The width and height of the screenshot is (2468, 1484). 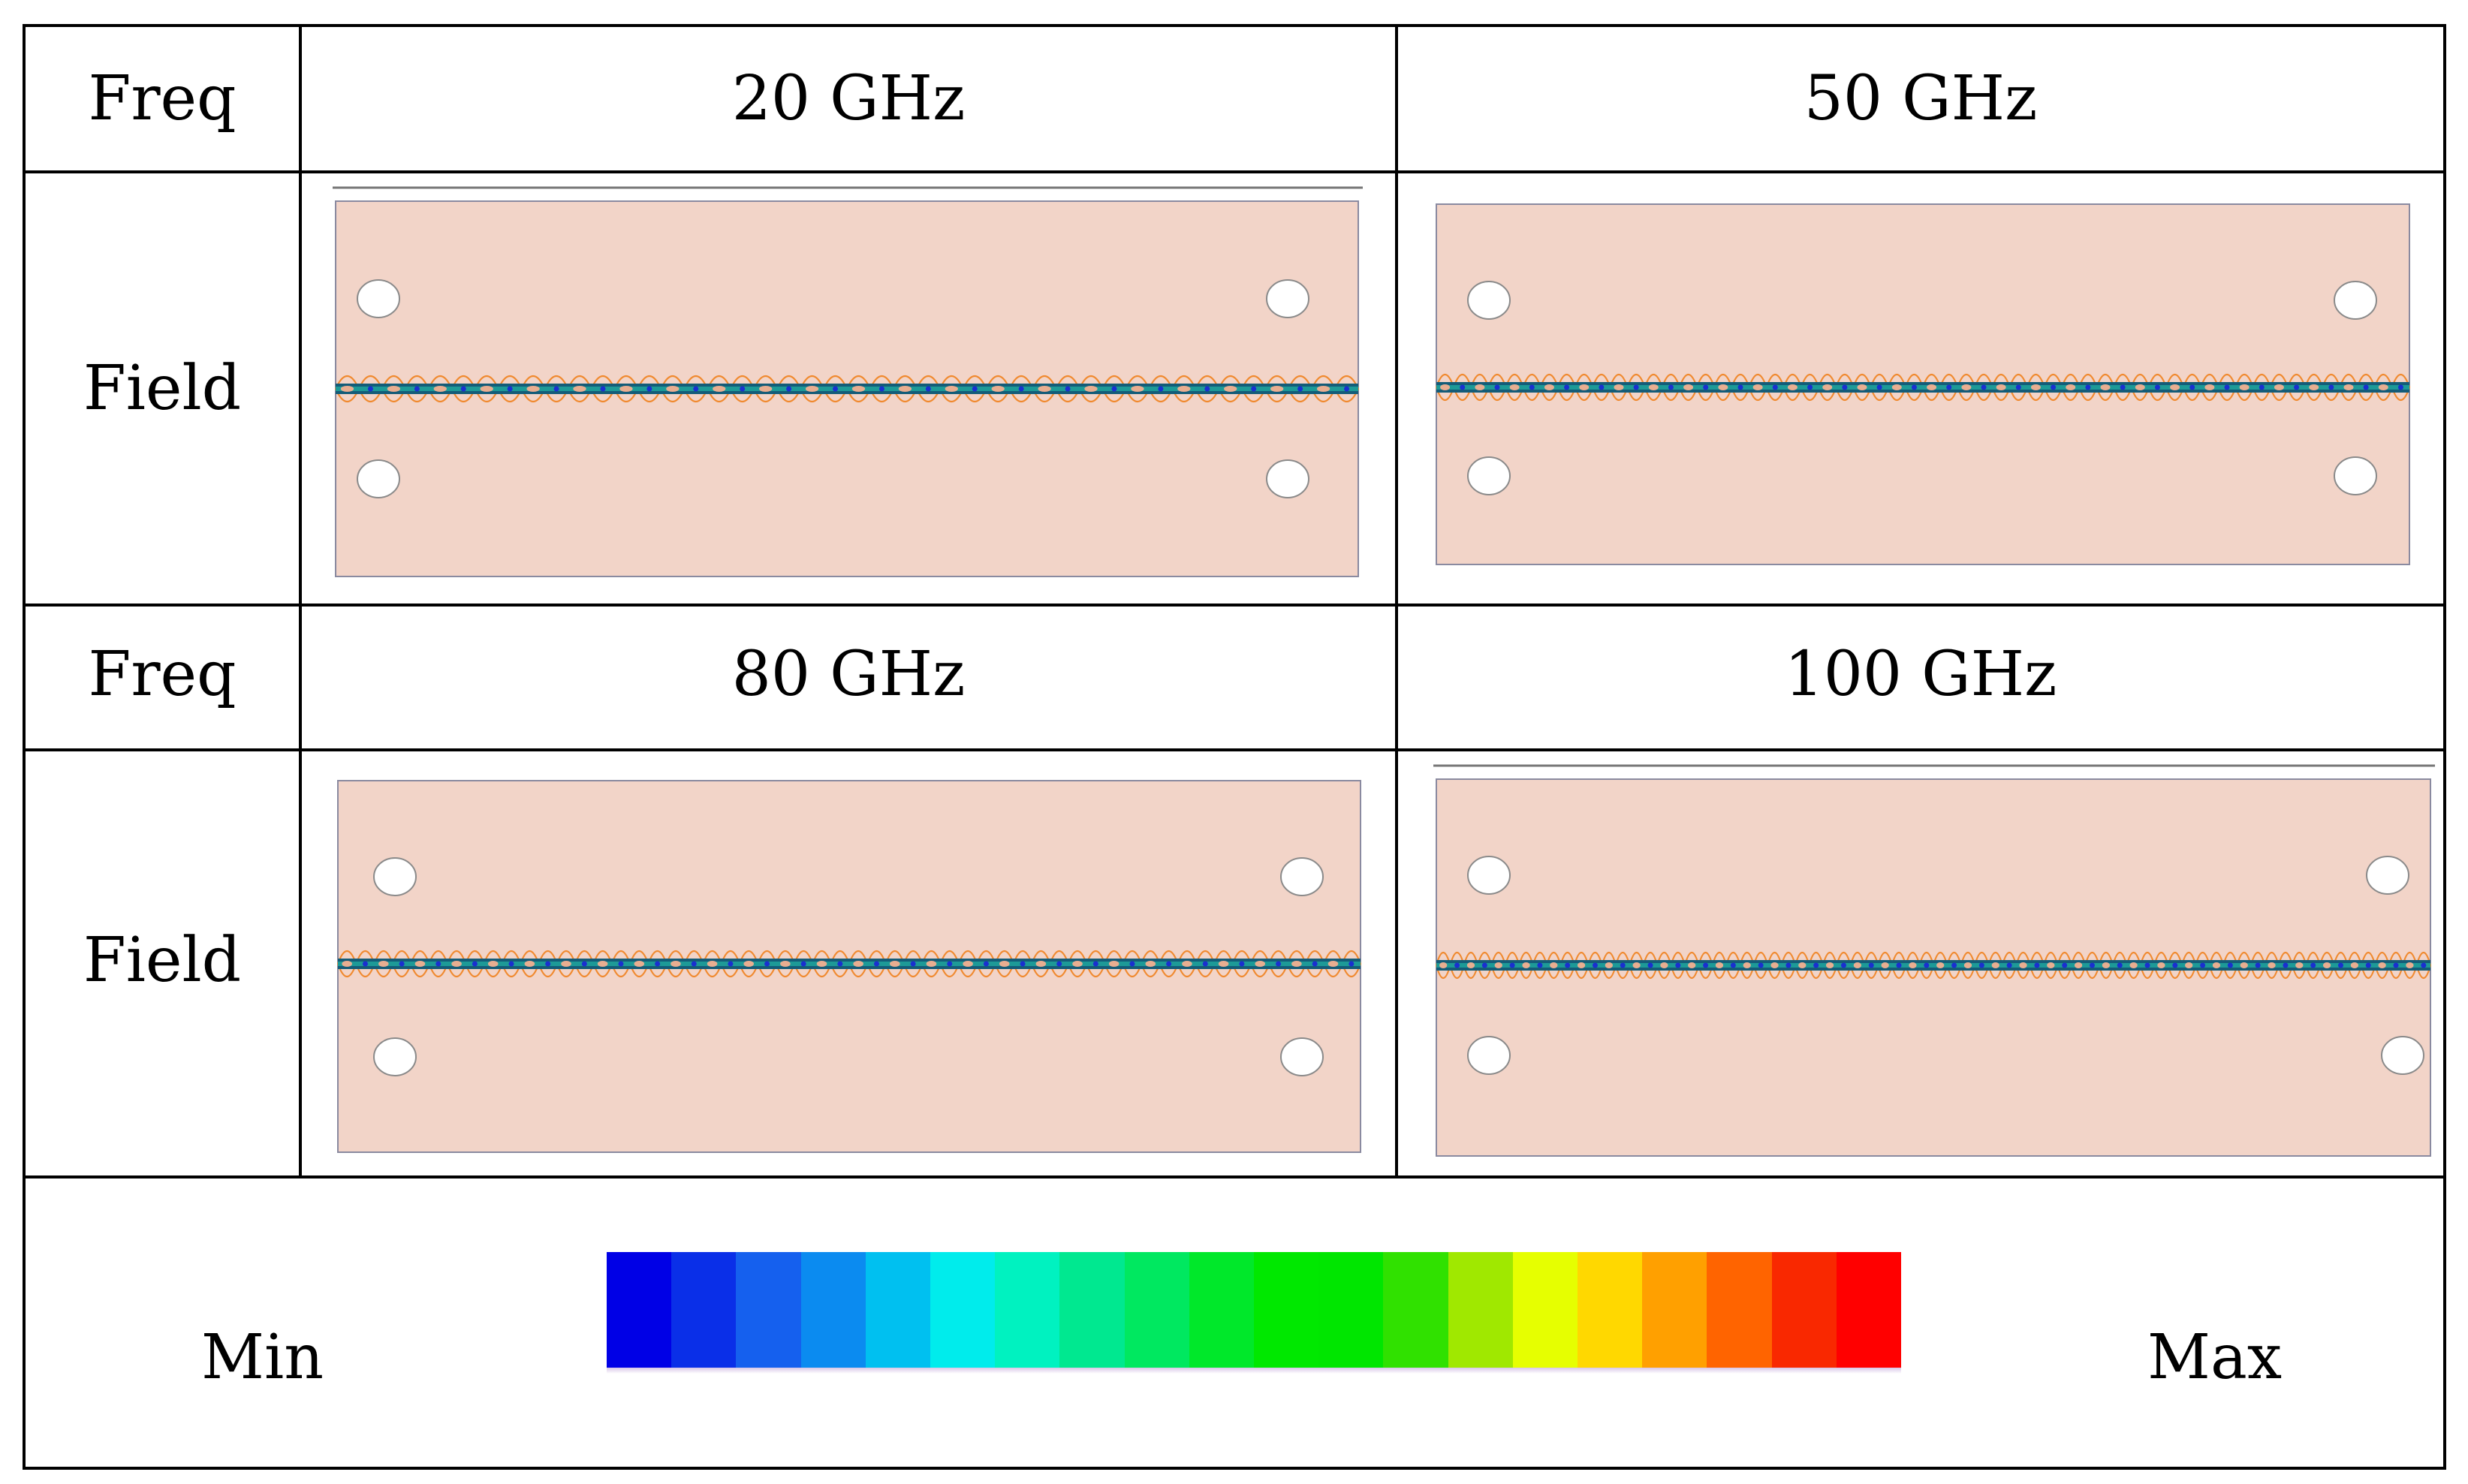 I want to click on row-divider, so click(x=1234, y=171).